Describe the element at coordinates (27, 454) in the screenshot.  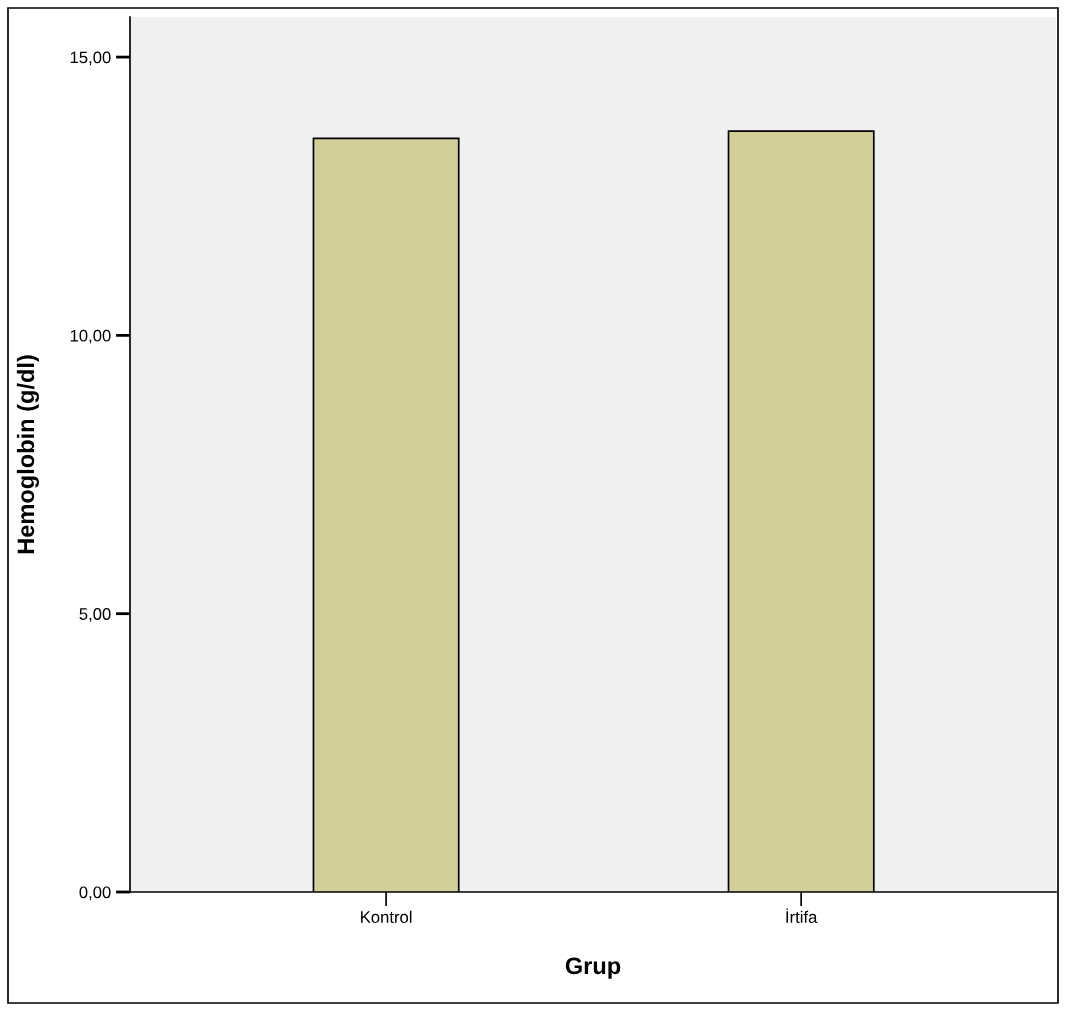
I see `y-axis-title: Hemoglobin (g/dl)` at that location.